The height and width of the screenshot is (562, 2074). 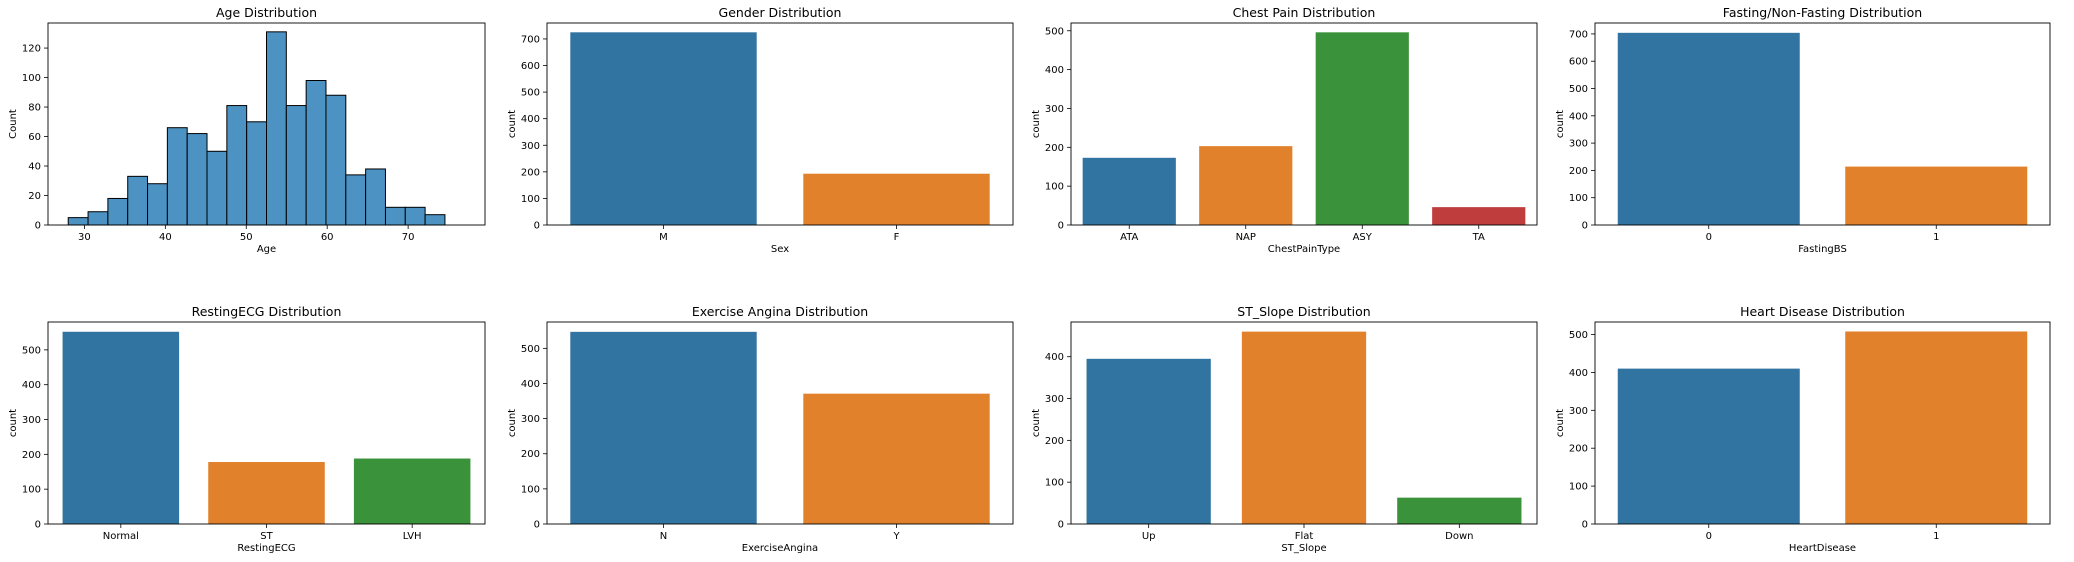 I want to click on x-tick-label: 0, so click(x=1709, y=536).